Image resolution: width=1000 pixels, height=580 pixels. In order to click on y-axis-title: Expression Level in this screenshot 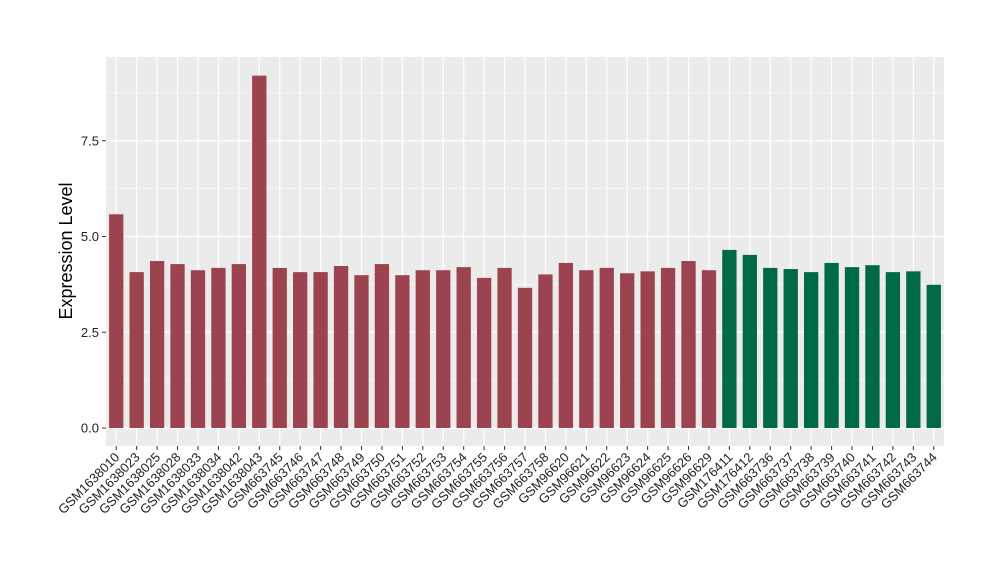, I will do `click(66, 250)`.